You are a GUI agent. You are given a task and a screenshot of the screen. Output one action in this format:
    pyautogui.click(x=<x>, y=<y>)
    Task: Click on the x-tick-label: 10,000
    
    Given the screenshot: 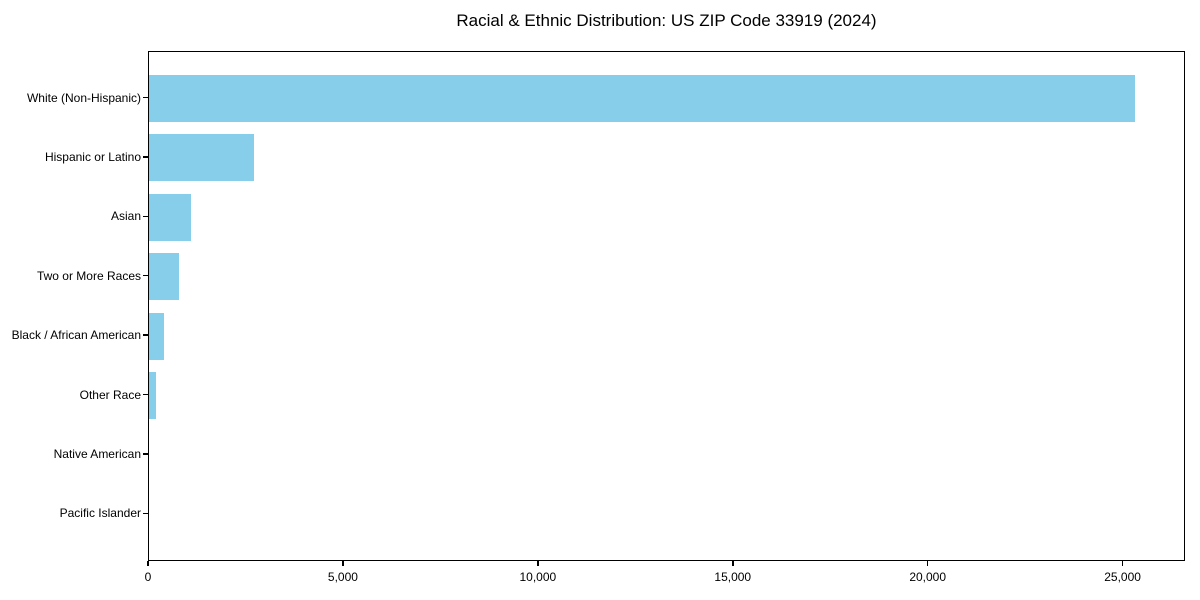 What is the action you would take?
    pyautogui.click(x=538, y=577)
    